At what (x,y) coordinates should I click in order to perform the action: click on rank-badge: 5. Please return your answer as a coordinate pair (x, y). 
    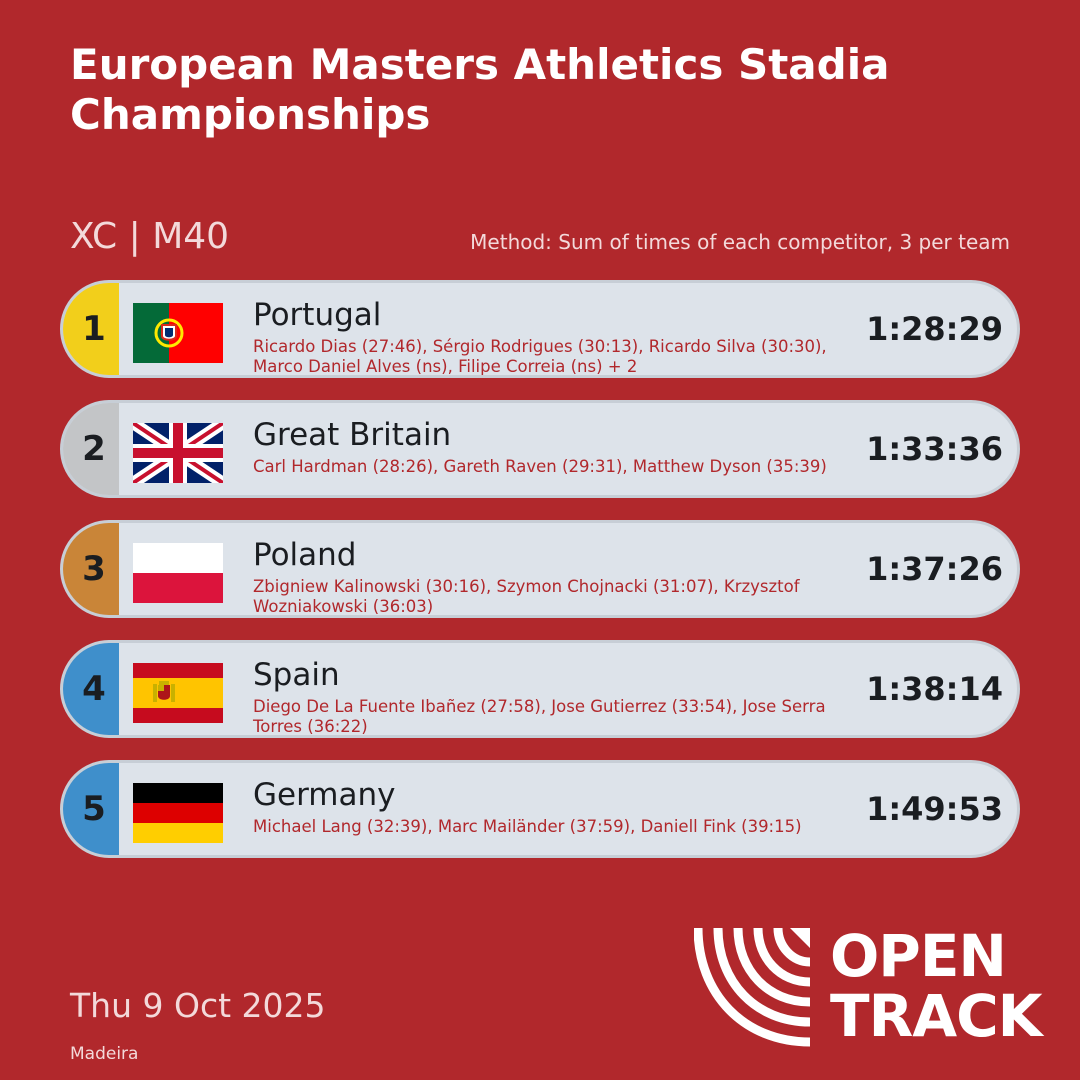
    Looking at the image, I should click on (91, 809).